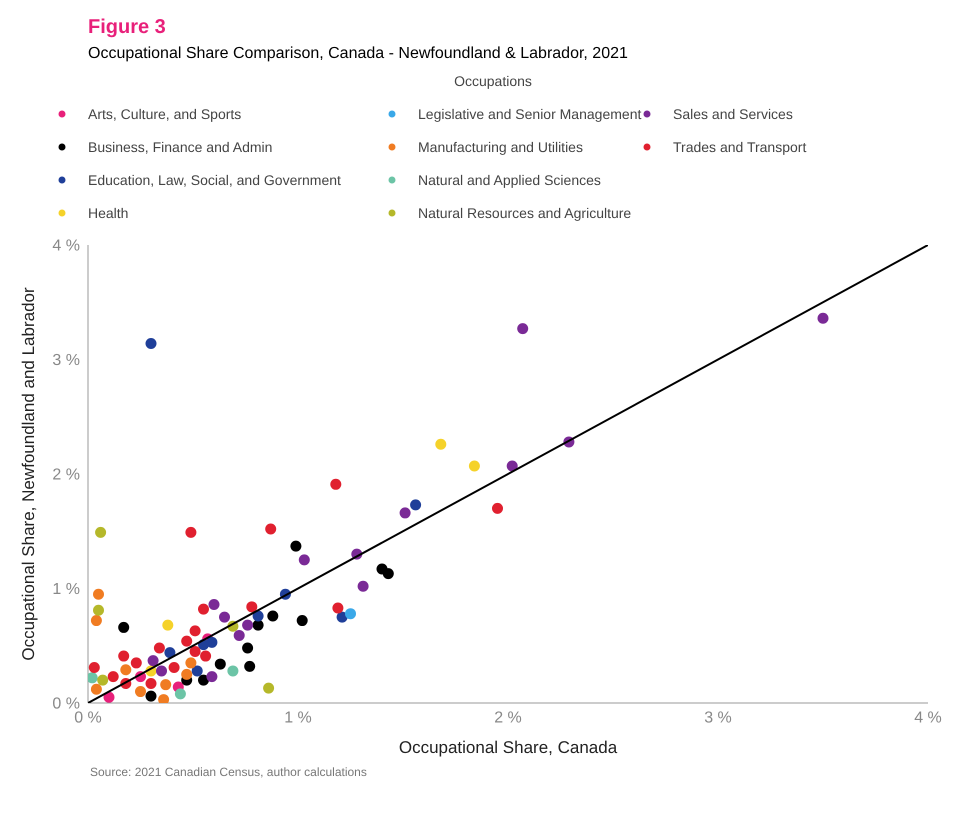  What do you see at coordinates (530, 114) in the screenshot?
I see `legend-label: Legislative and Senior Management` at bounding box center [530, 114].